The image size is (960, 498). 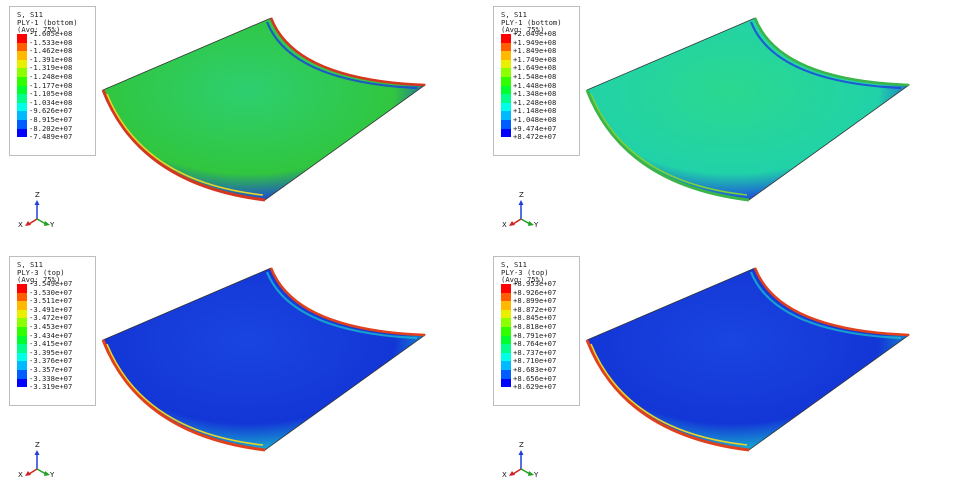 What do you see at coordinates (51, 318) in the screenshot?
I see `legend-value: -3.472e+07` at bounding box center [51, 318].